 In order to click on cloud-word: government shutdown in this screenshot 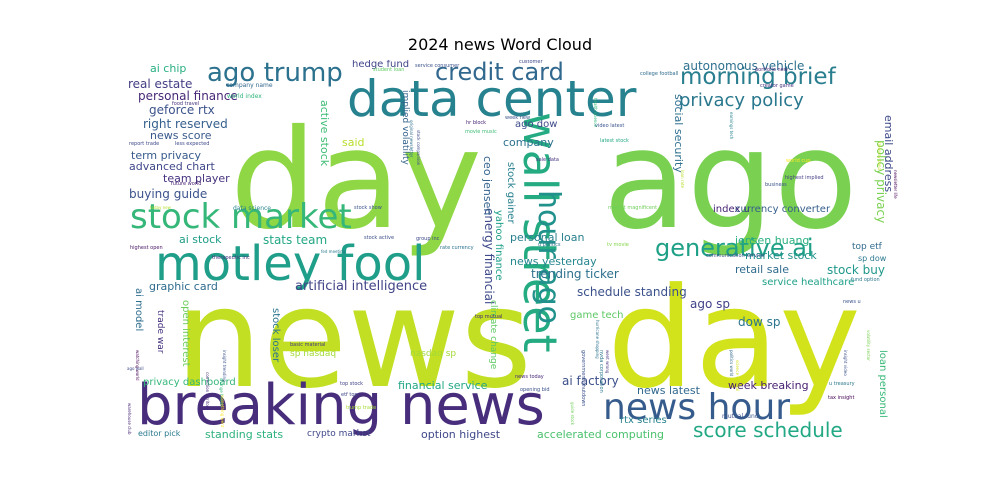, I will do `click(583, 378)`.